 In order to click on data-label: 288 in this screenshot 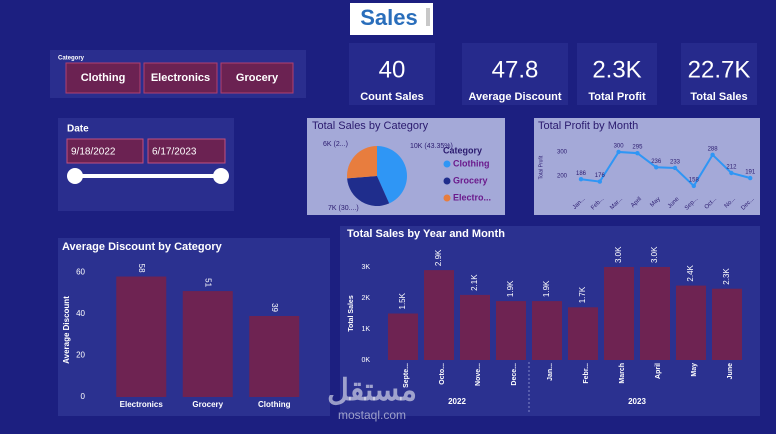, I will do `click(713, 149)`.